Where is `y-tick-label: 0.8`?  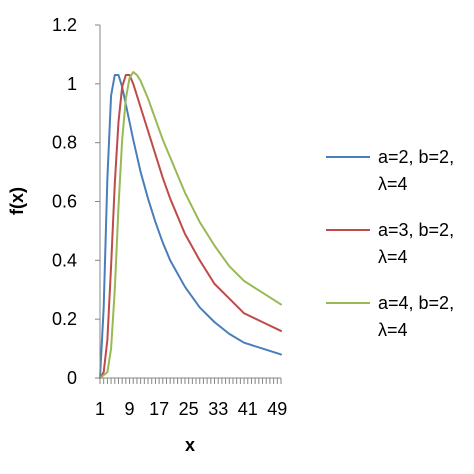
y-tick-label: 0.8 is located at coordinates (64, 143).